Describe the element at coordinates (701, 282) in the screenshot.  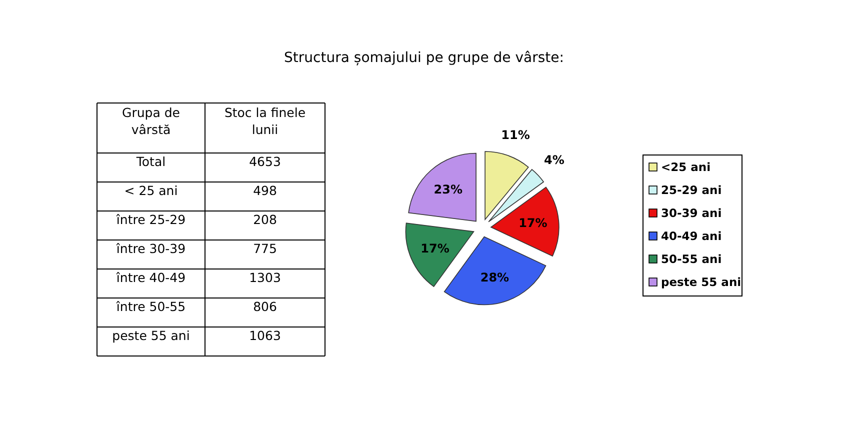
I see `legend-label: peste 55 ani` at that location.